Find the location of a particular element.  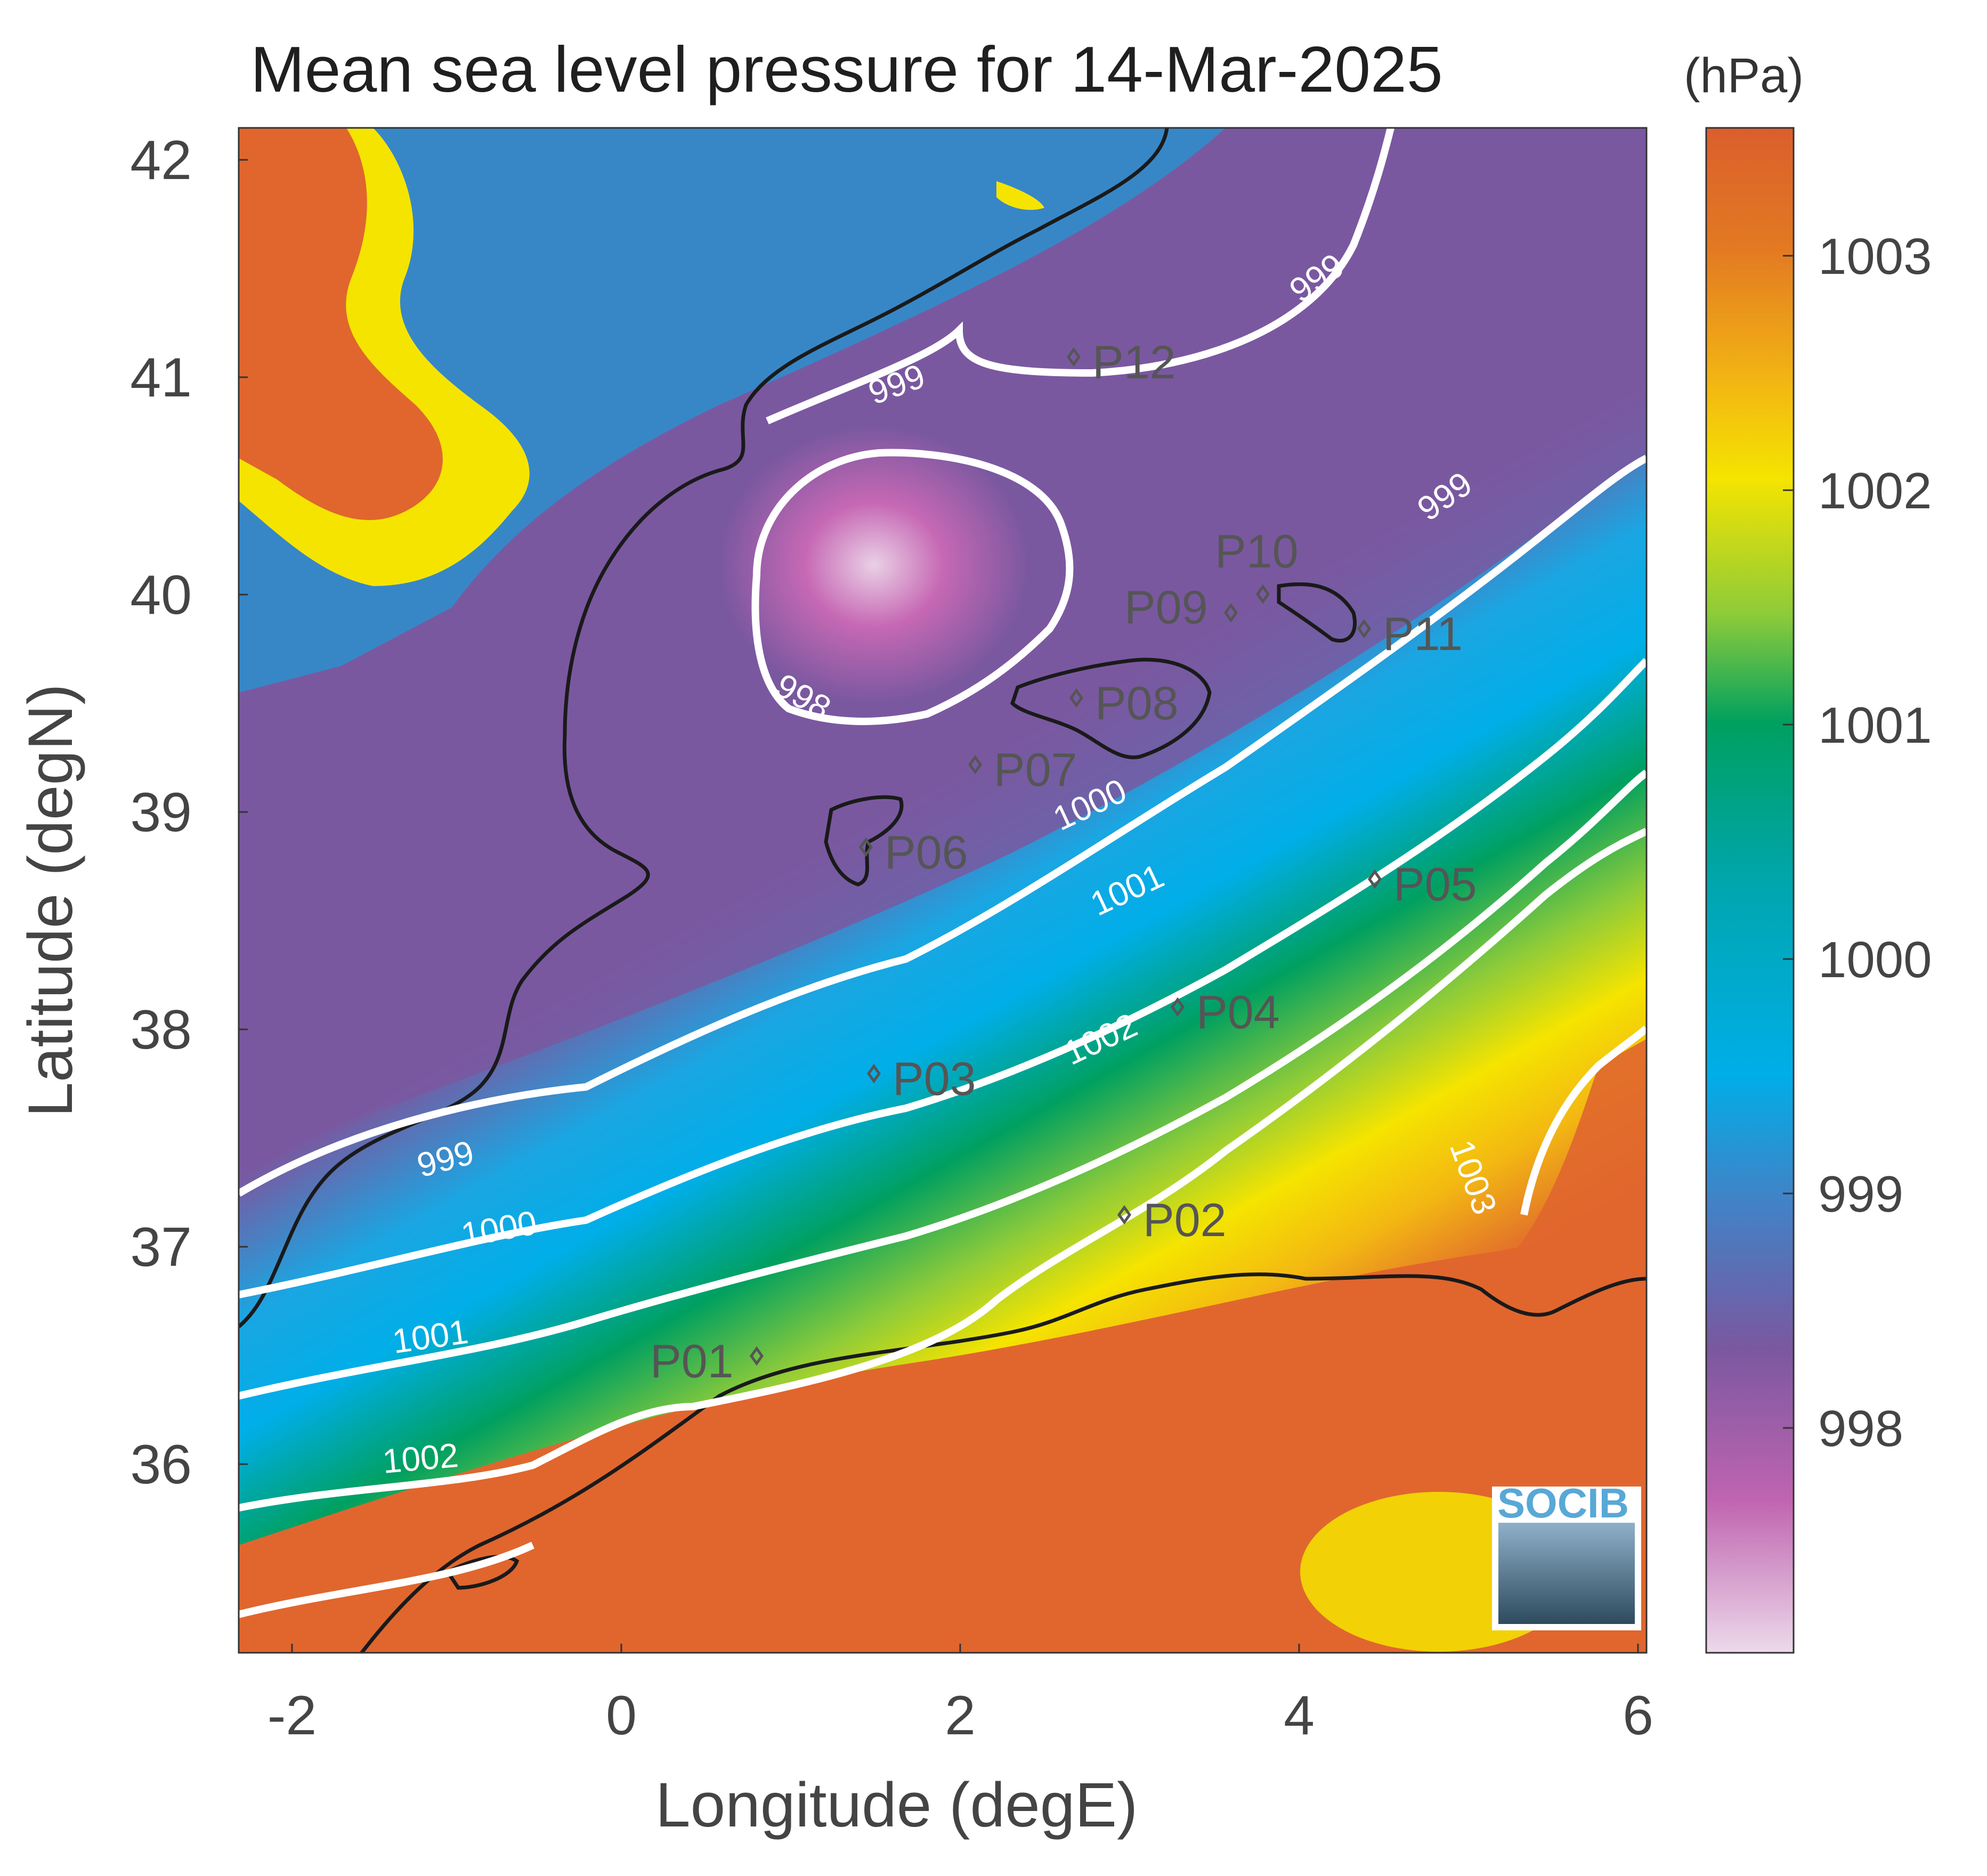

y-tick-label: 40 is located at coordinates (161, 595).